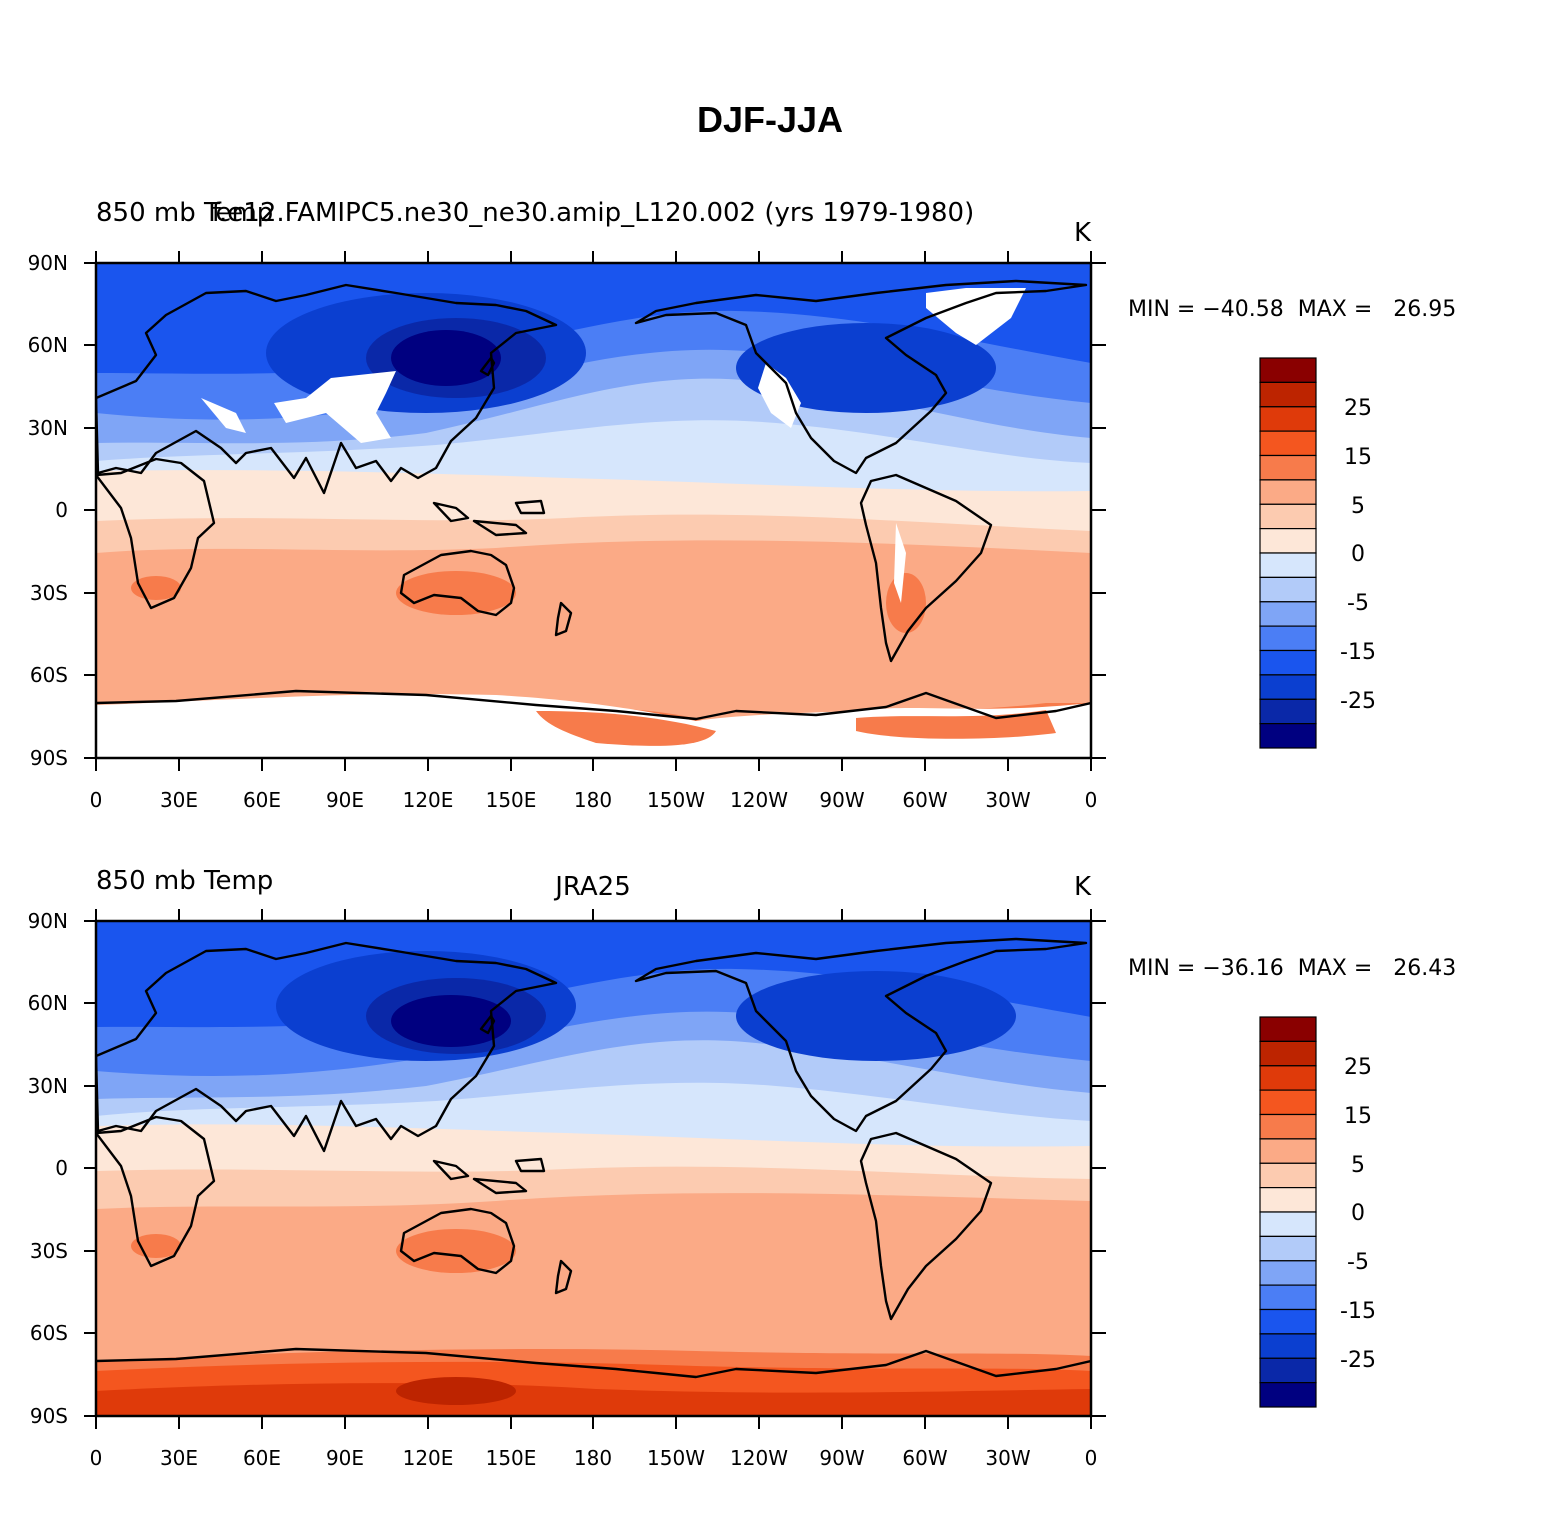 Image resolution: width=1541 pixels, height=1538 pixels. Describe the element at coordinates (770, 119) in the screenshot. I see `figure-title: DJF-JJA` at that location.